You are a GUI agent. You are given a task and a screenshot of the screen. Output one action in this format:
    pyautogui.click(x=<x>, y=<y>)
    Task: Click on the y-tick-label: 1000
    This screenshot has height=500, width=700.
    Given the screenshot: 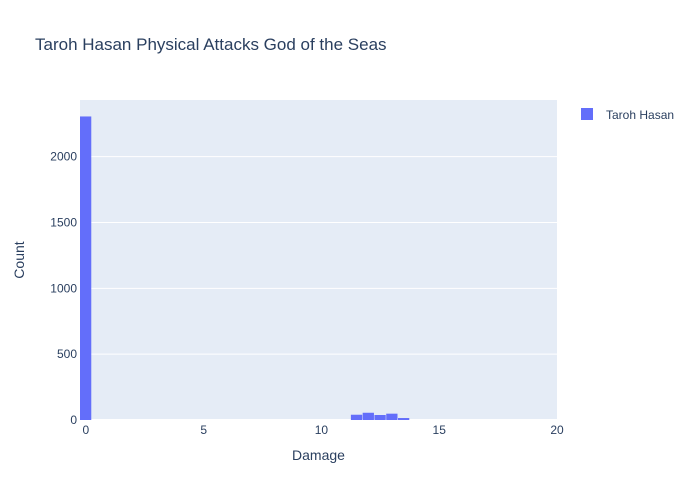 What is the action you would take?
    pyautogui.click(x=63, y=288)
    